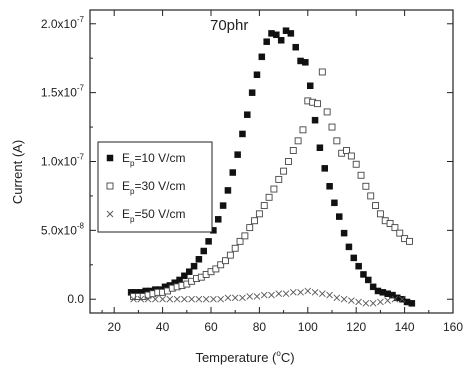  What do you see at coordinates (405, 327) in the screenshot?
I see `x-tick-label: 140` at bounding box center [405, 327].